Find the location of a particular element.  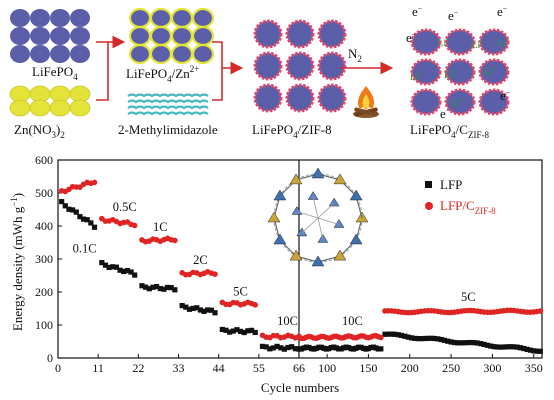

zn-nitrate-particles-icon is located at coordinates (50, 101).